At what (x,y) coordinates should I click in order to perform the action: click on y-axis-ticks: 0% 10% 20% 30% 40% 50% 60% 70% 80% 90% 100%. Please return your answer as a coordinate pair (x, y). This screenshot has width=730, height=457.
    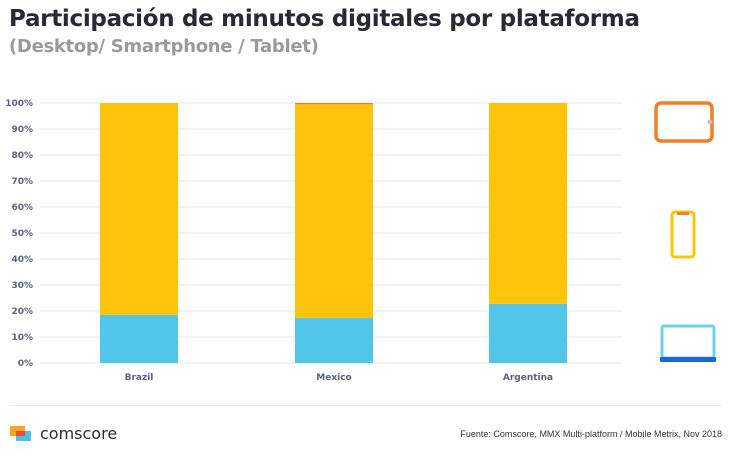
    Looking at the image, I should click on (19, 234).